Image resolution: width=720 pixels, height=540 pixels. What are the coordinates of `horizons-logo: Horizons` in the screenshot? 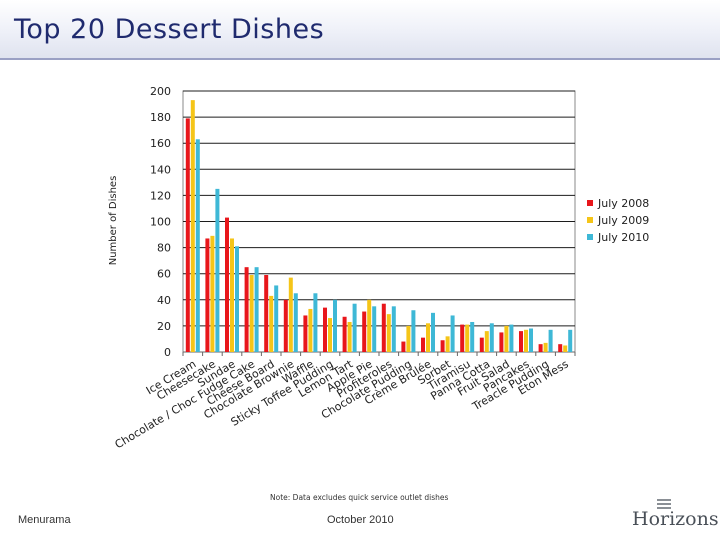 It's located at (674, 515).